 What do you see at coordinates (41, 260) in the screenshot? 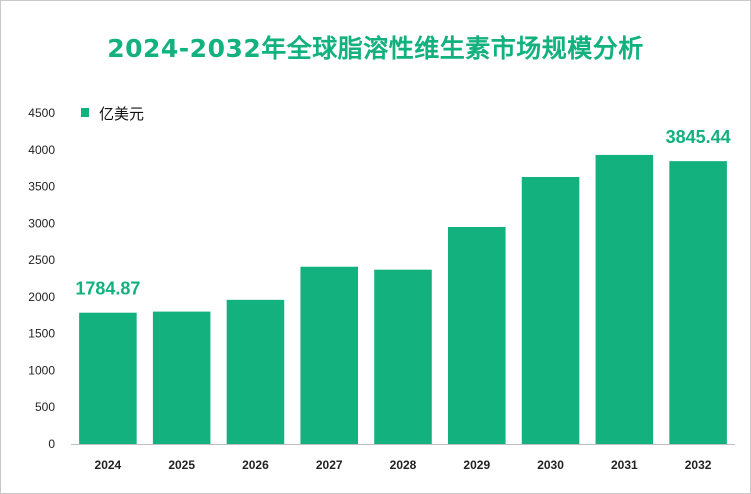
I see `y-tick-label: 2500` at bounding box center [41, 260].